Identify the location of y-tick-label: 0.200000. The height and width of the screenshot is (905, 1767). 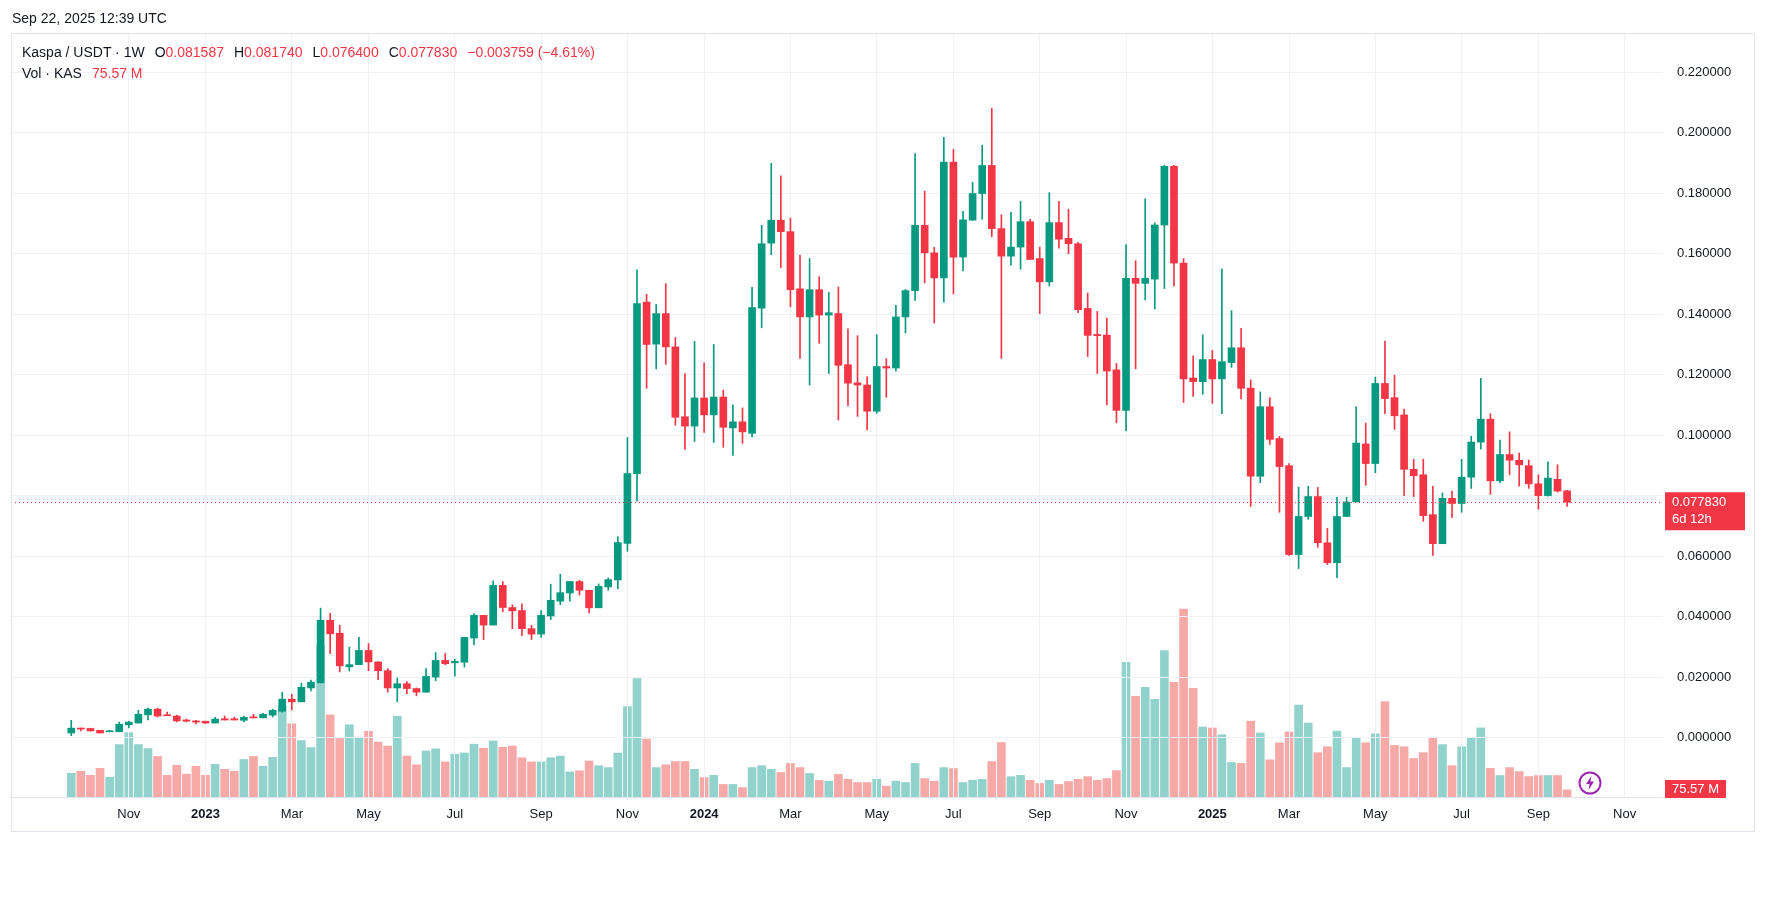
(1704, 132).